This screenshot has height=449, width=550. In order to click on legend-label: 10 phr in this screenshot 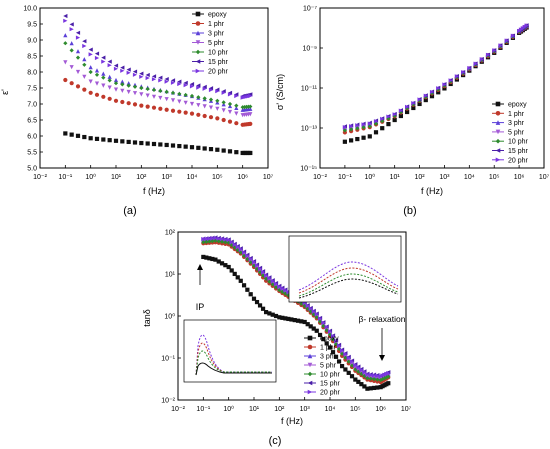, I will do `click(218, 53)`.